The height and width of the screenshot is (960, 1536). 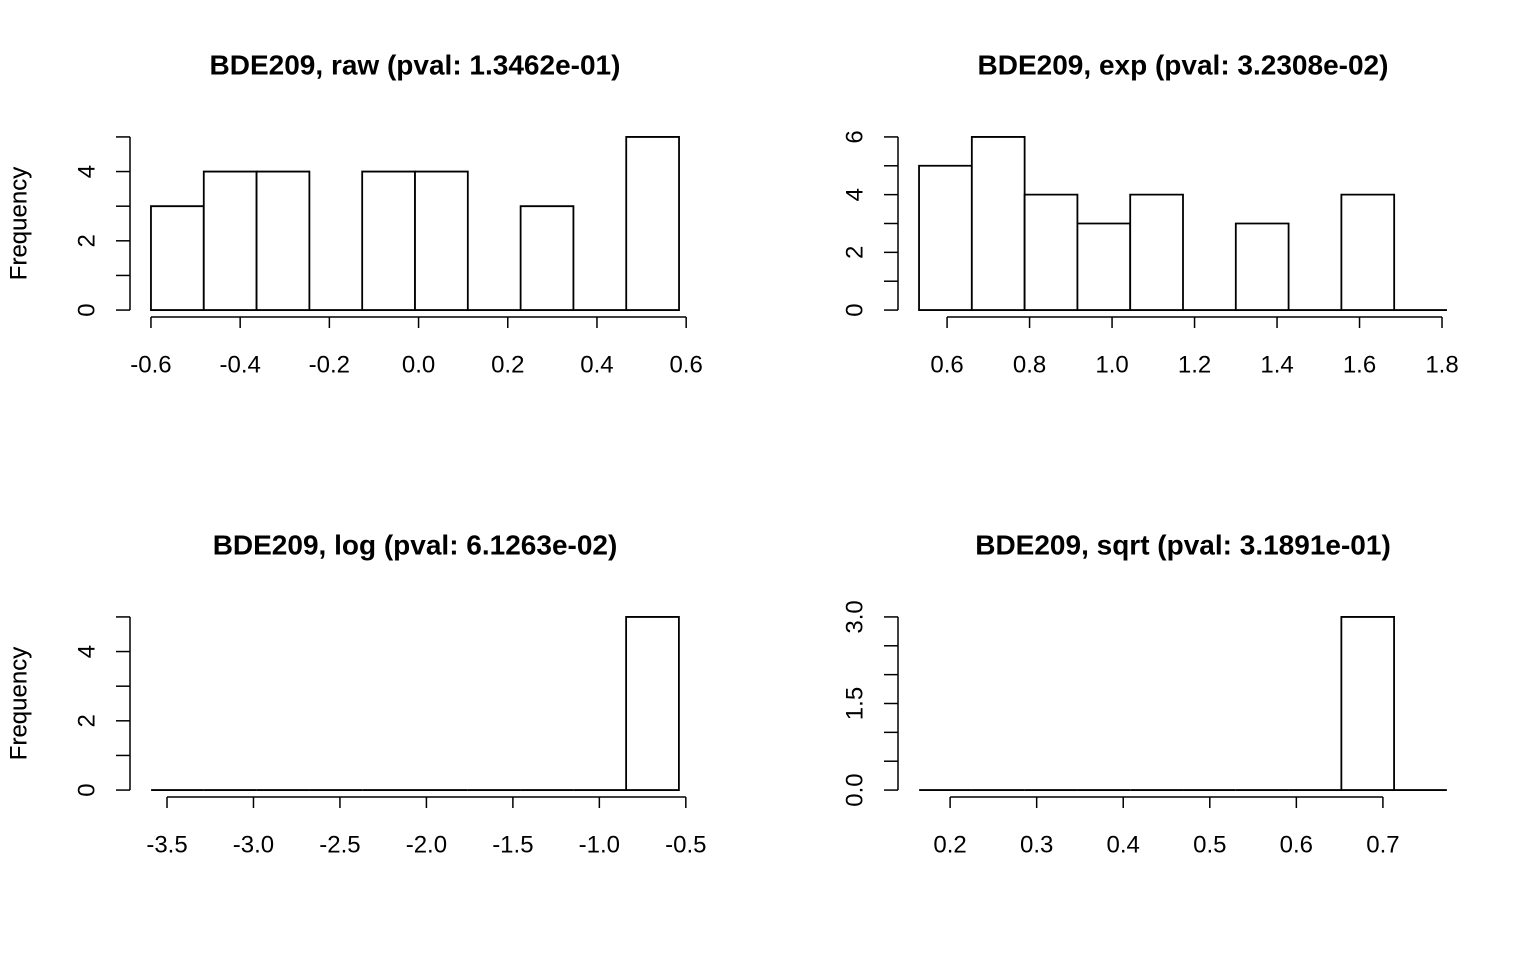 What do you see at coordinates (854, 789) in the screenshot?
I see `y-tick-label: 0.0` at bounding box center [854, 789].